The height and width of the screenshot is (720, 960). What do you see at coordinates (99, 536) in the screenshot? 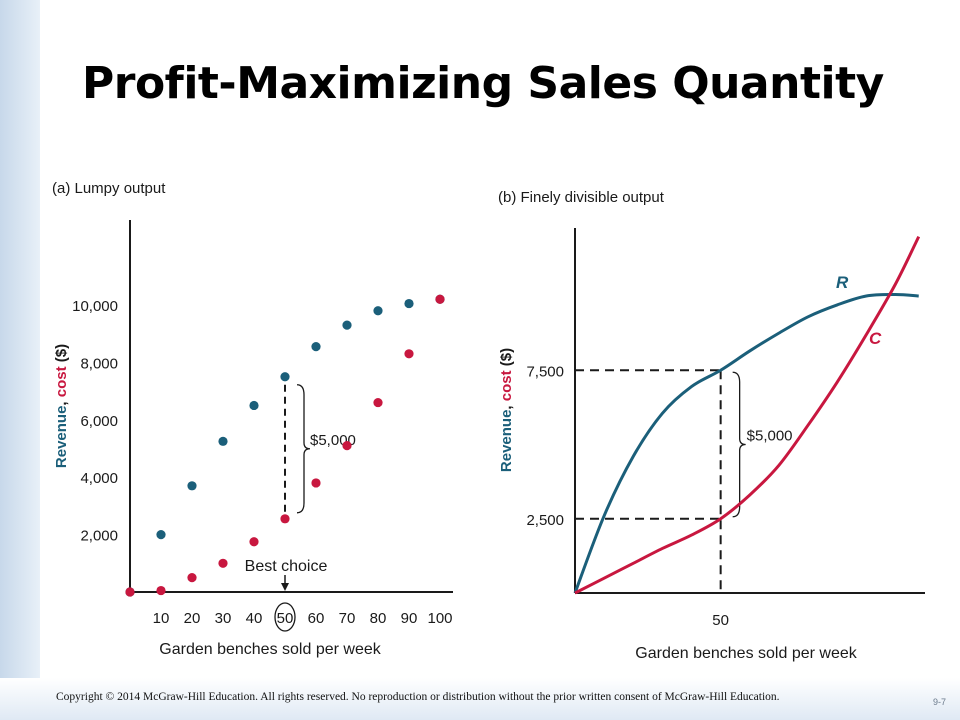
I see `y-tick-label: 2,000` at bounding box center [99, 536].